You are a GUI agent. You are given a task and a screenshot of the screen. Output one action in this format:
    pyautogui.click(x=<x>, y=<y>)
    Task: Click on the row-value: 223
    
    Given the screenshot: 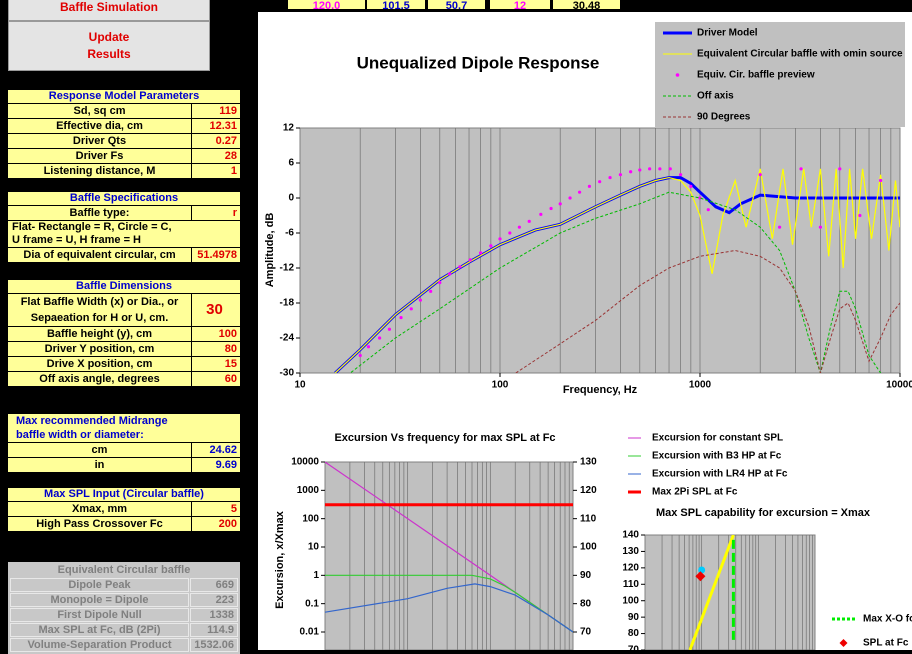 What is the action you would take?
    pyautogui.click(x=214, y=600)
    